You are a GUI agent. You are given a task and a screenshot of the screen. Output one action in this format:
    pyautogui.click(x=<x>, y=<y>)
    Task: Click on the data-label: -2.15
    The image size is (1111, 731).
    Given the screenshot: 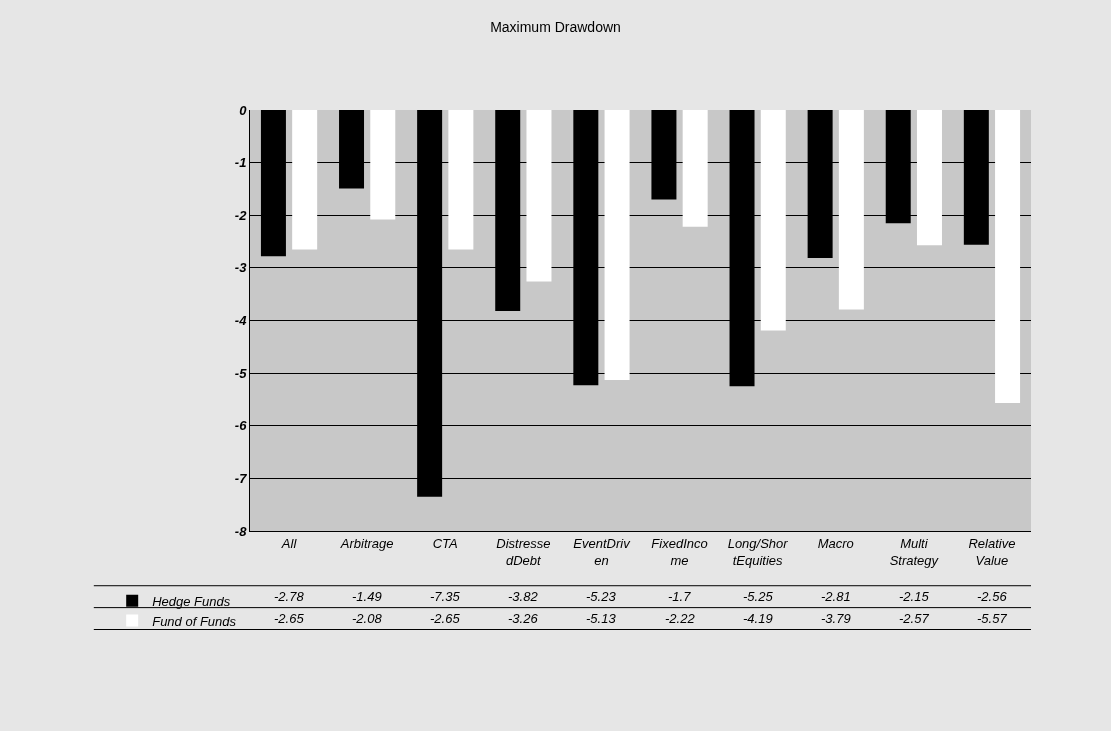 What is the action you would take?
    pyautogui.click(x=914, y=596)
    